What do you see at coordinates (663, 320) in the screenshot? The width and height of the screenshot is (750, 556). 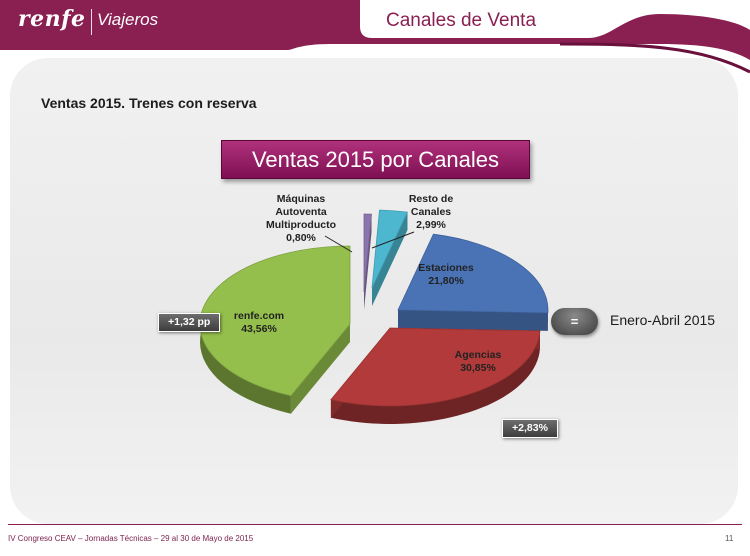 I see `period-note: Enero-Abril 2015` at bounding box center [663, 320].